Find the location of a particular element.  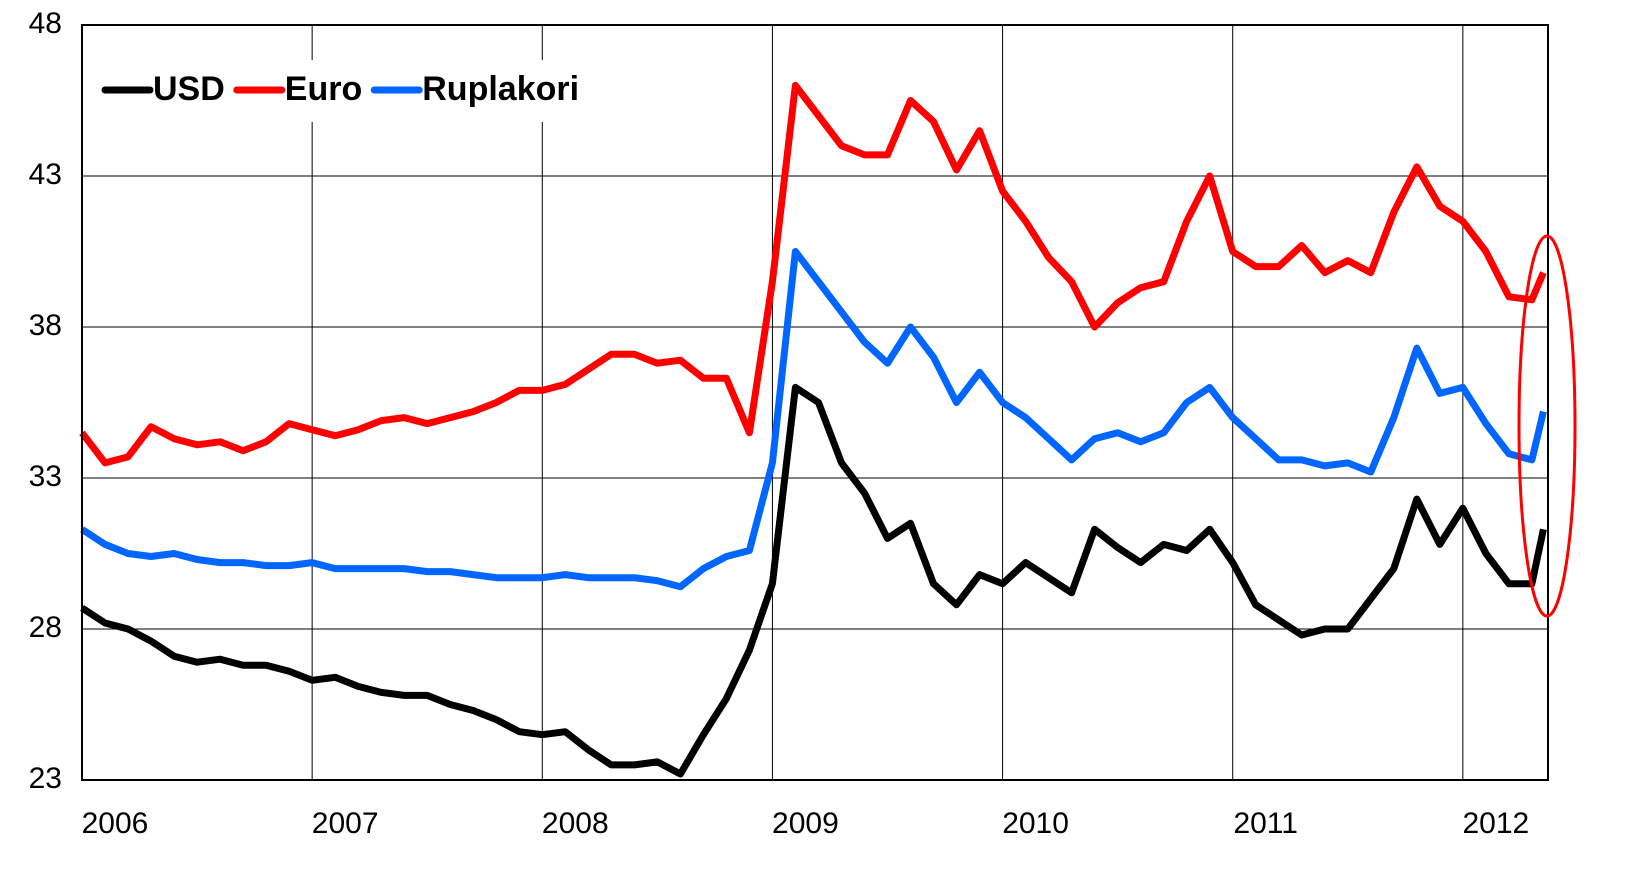

x-tick-label: 2012 is located at coordinates (1495, 823).